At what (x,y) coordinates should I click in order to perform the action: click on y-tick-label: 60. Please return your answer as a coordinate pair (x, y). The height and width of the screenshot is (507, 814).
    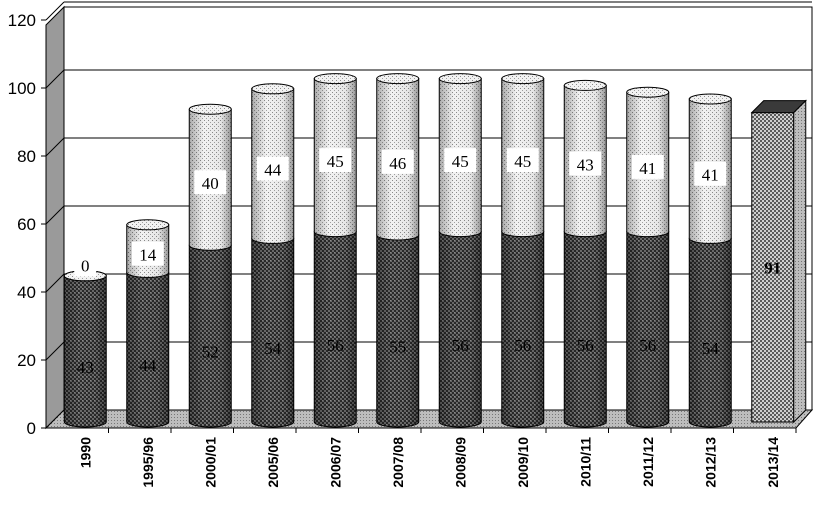
    Looking at the image, I should click on (26, 224).